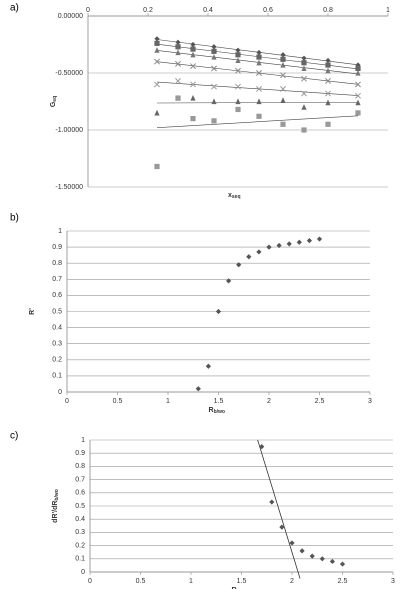 This screenshot has width=407, height=589. I want to click on y-axis-label-main: G, so click(53, 104).